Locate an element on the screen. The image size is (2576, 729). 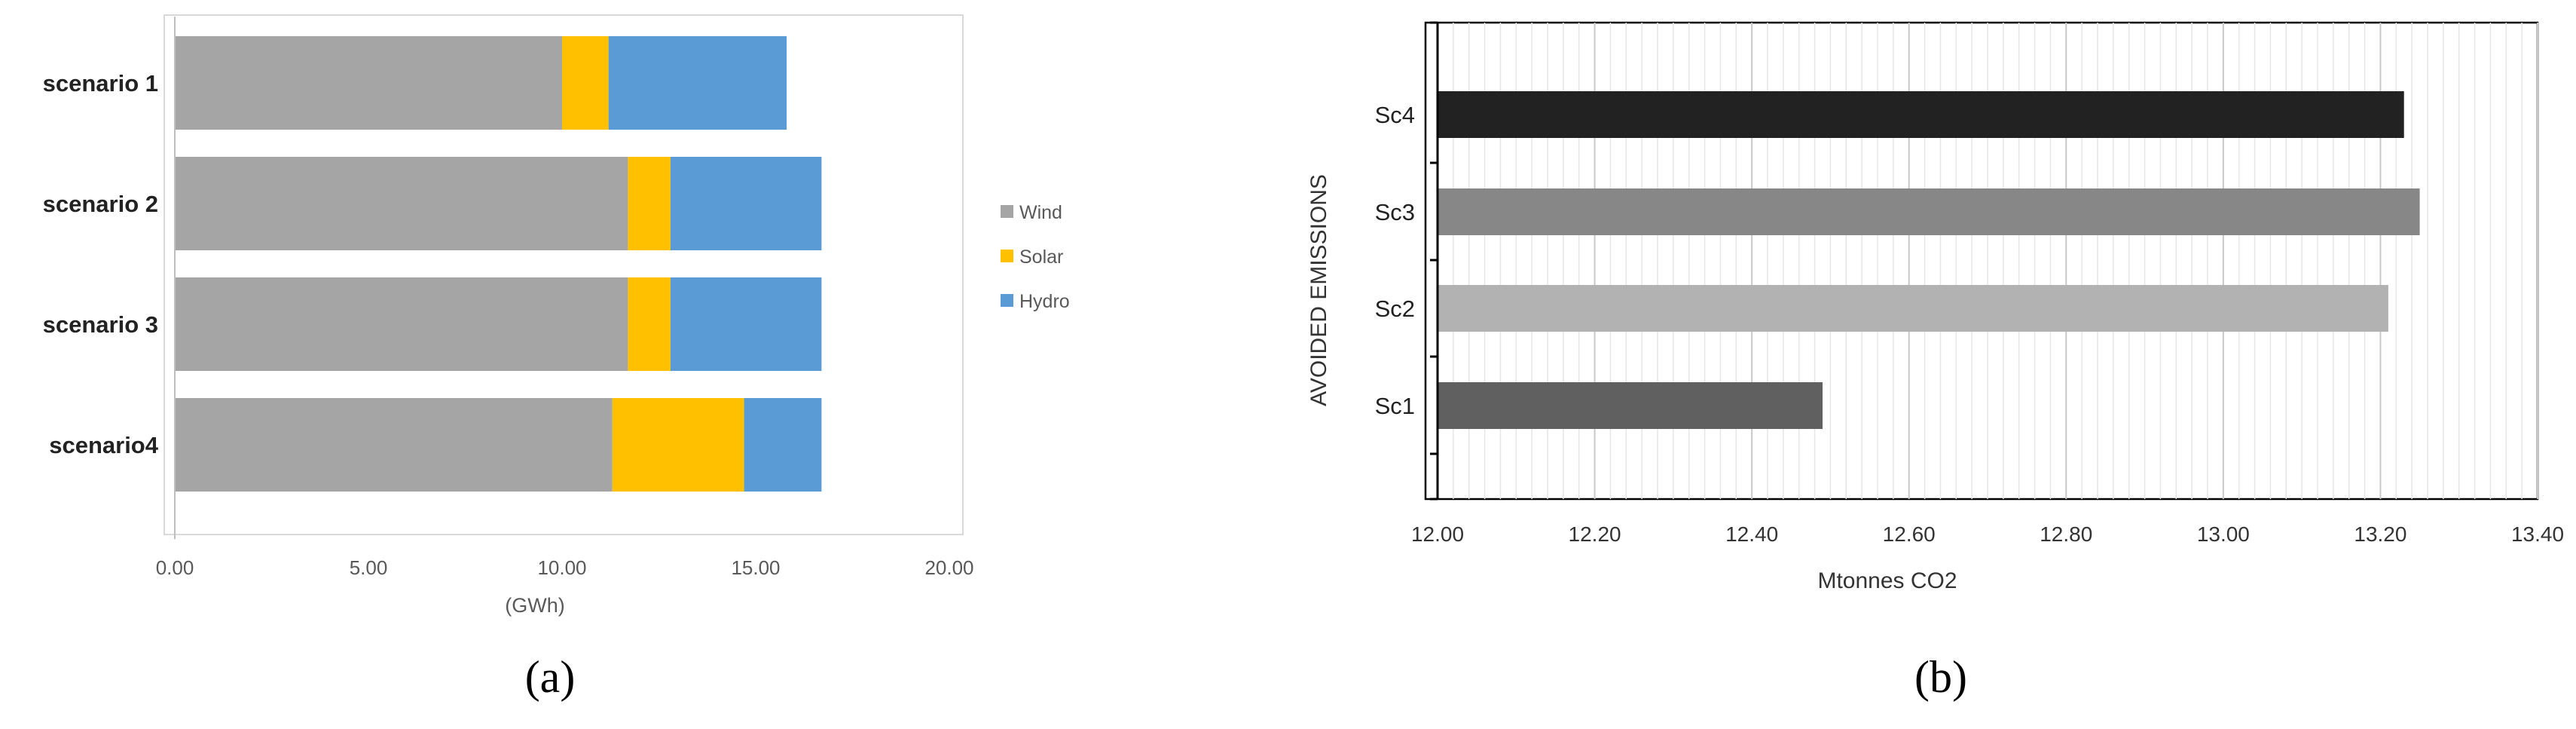
bar-sc4 is located at coordinates (1921, 114).